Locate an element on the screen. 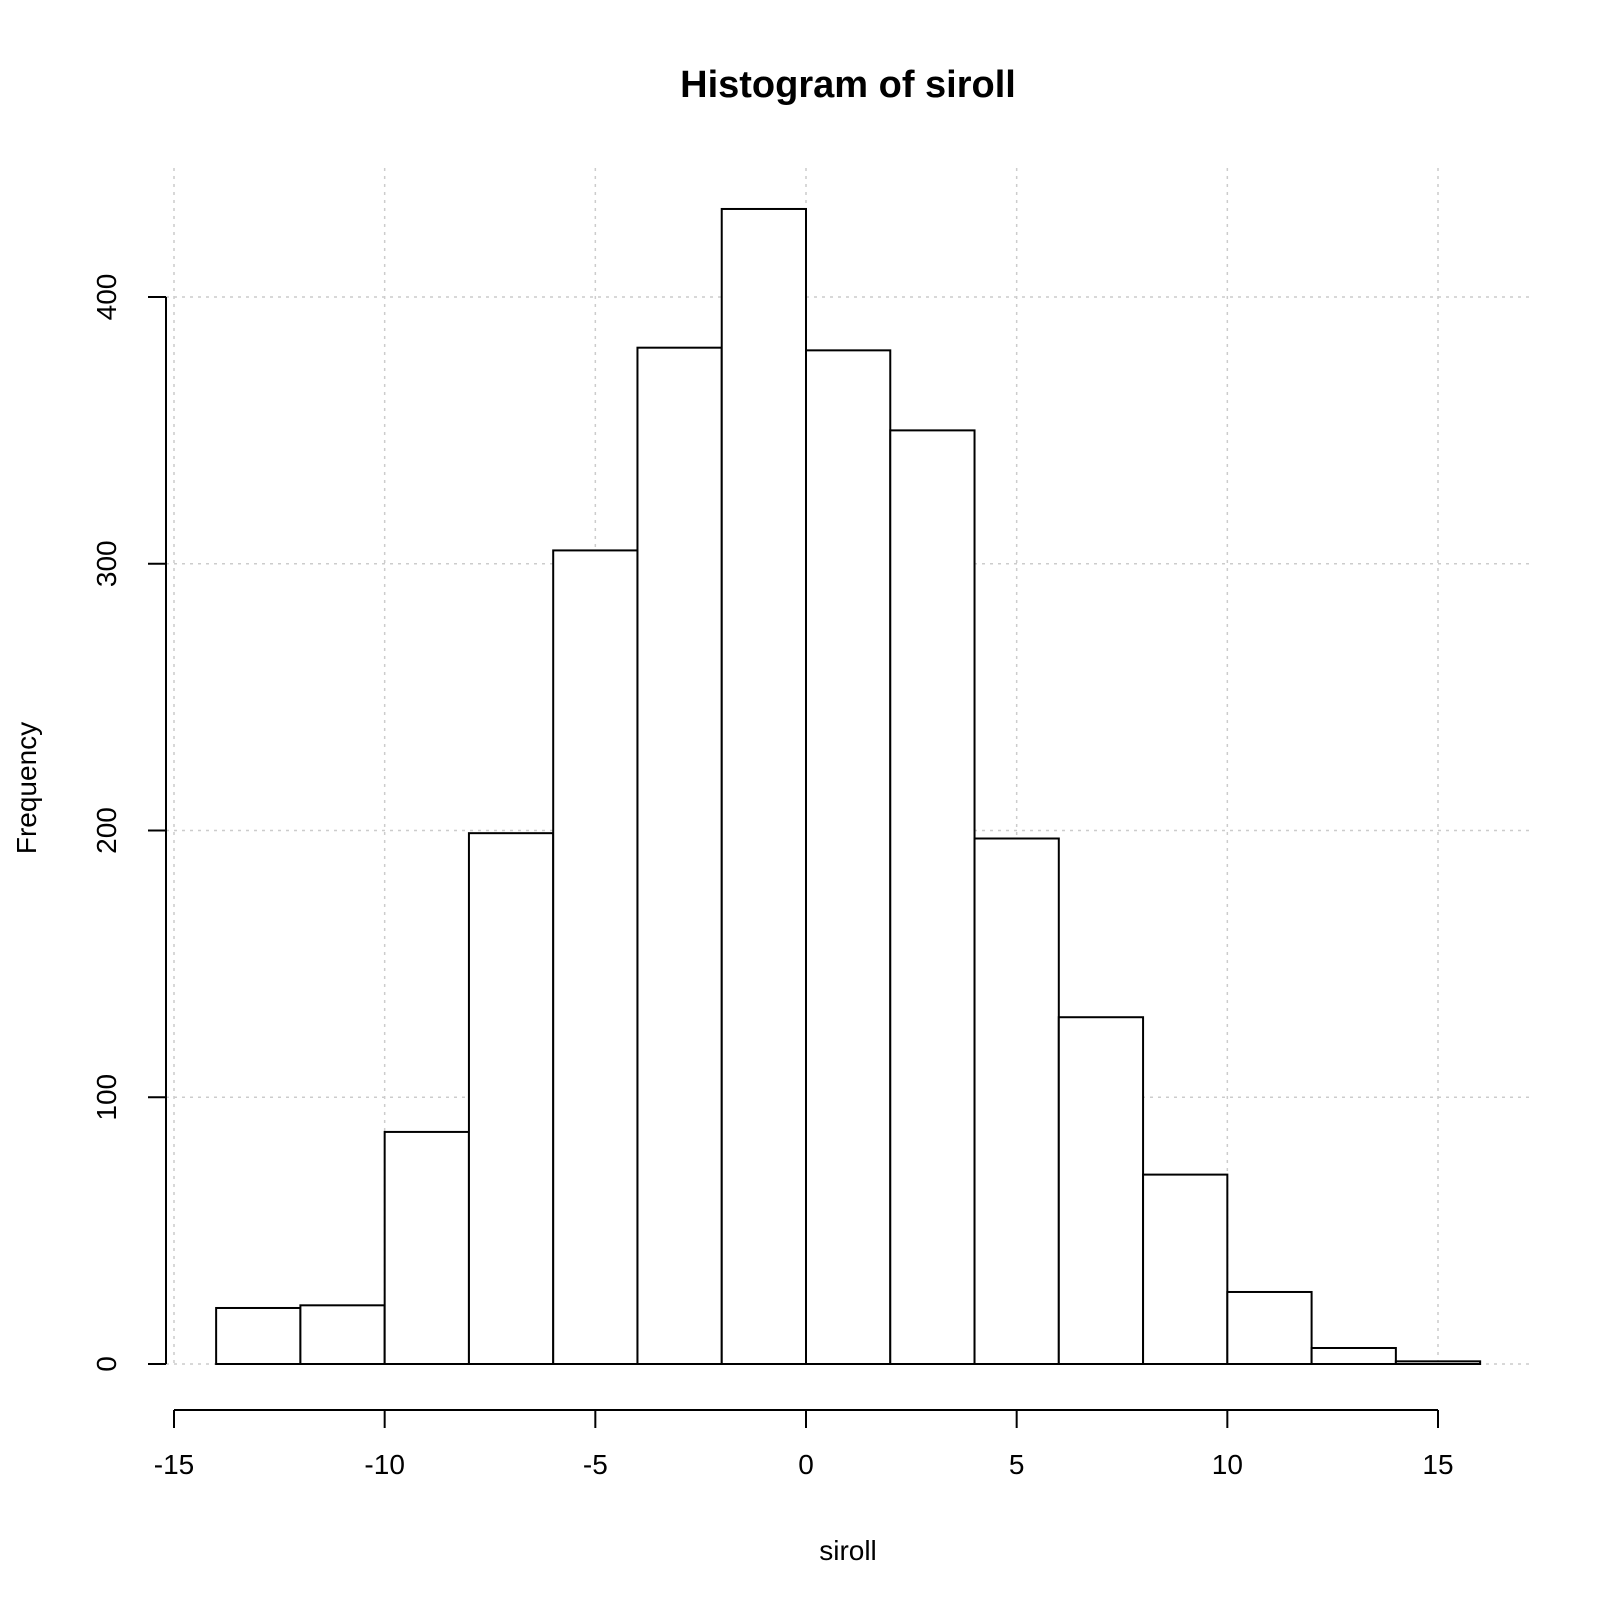 The height and width of the screenshot is (1600, 1600). y-tick-label: 400 is located at coordinates (106, 297).